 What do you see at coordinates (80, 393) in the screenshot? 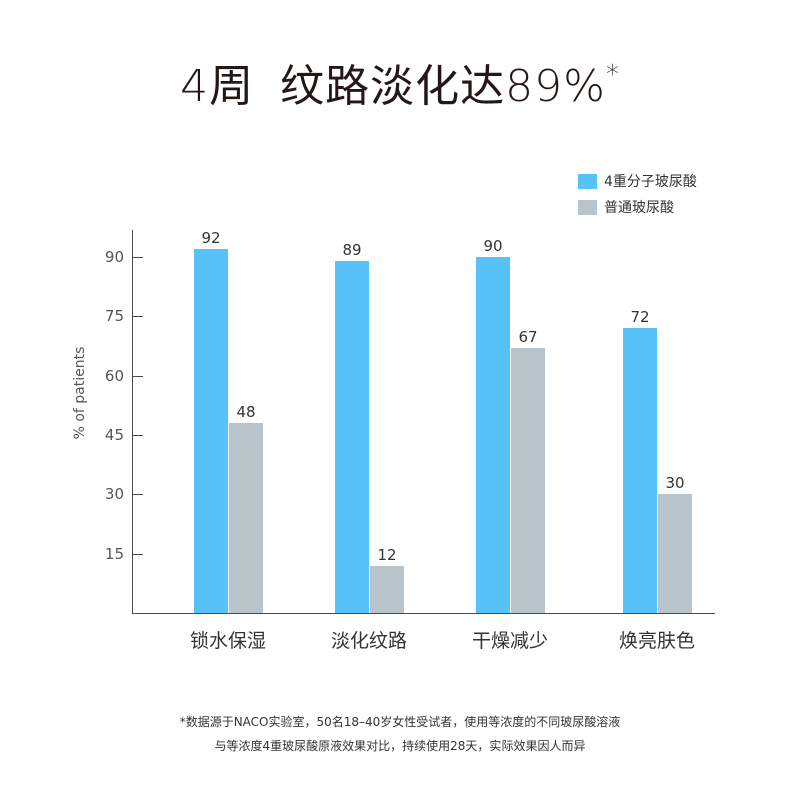
I see `y-axis-label: % of patients` at bounding box center [80, 393].